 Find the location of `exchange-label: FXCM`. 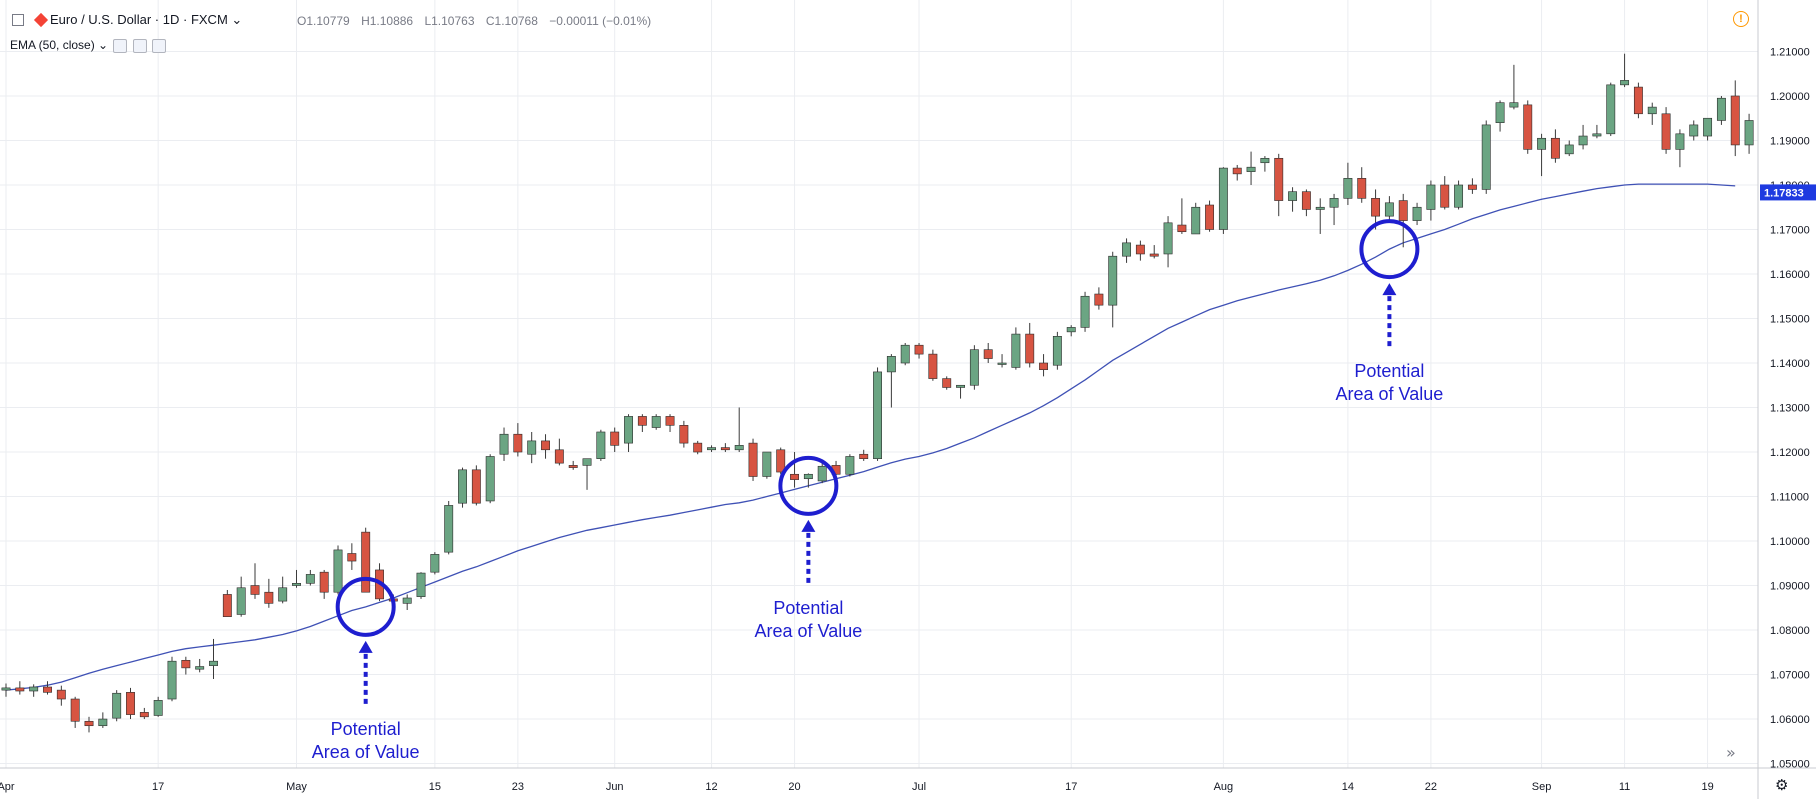

exchange-label: FXCM is located at coordinates (209, 19).